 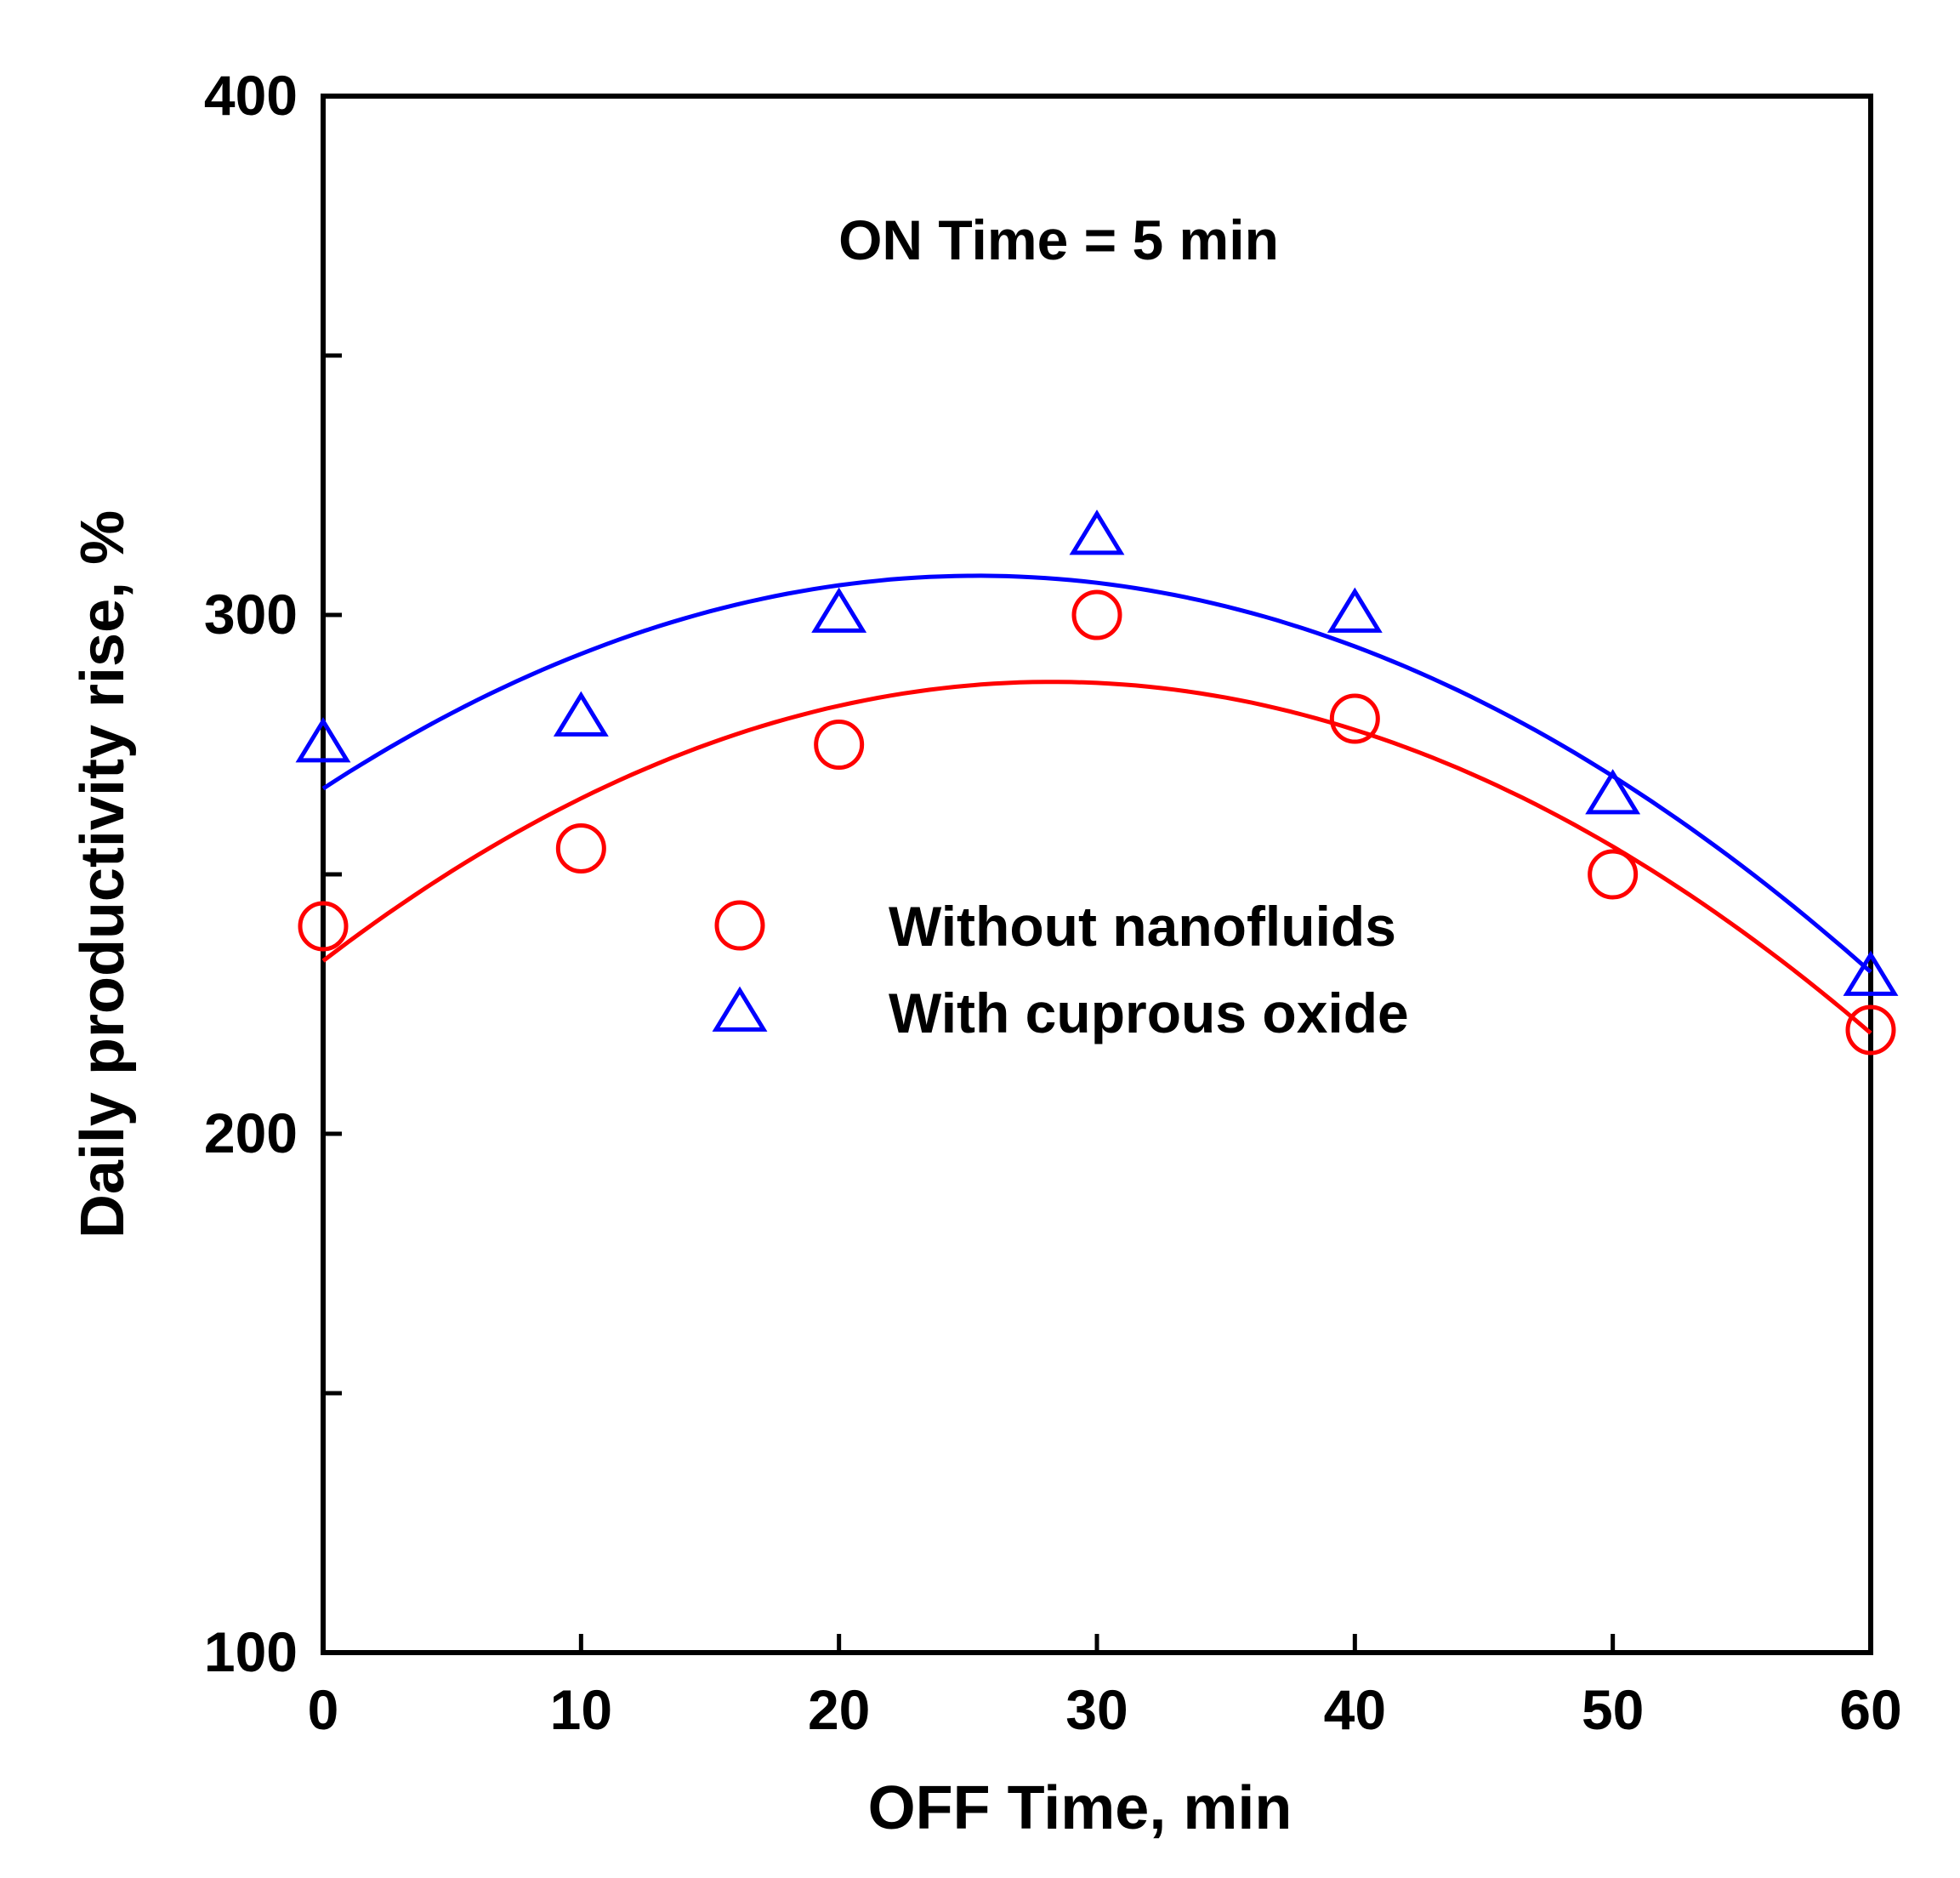 I want to click on x-tick-label: 30, so click(x=1096, y=1709).